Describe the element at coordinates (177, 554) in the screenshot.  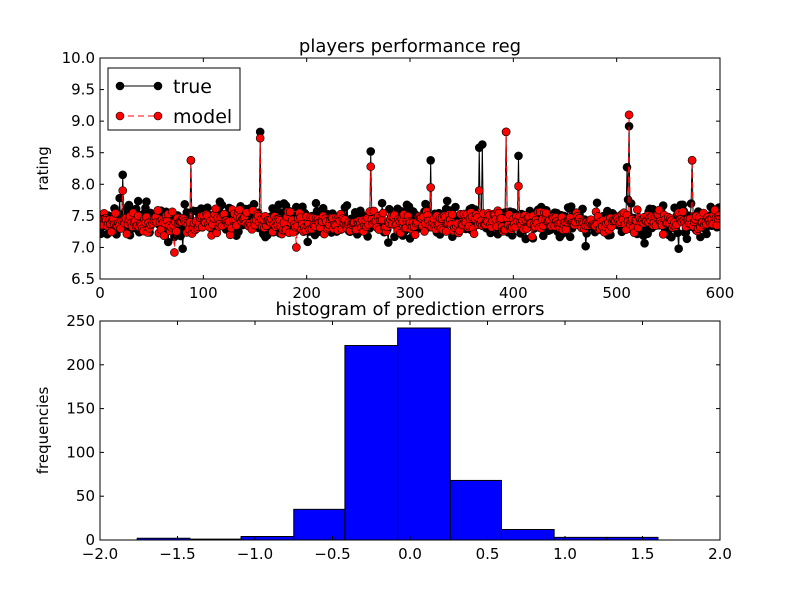
I see `x-tick-label: −1.5` at that location.